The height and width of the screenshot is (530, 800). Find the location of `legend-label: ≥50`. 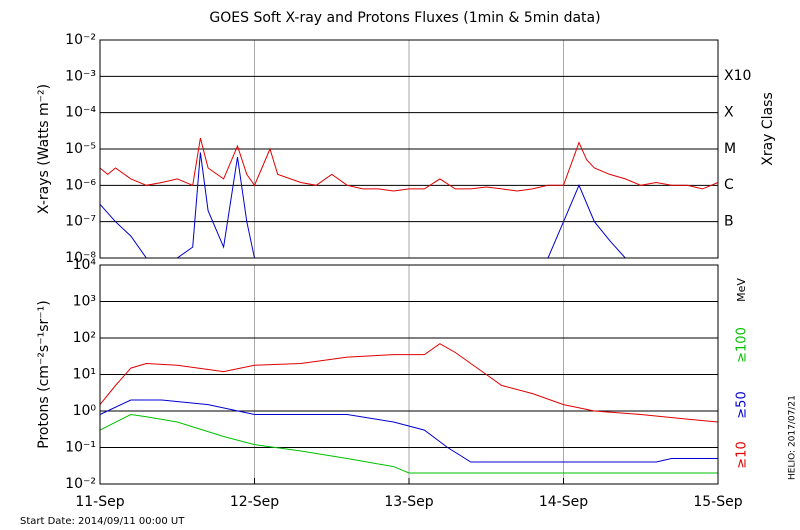

legend-label: ≥50 is located at coordinates (742, 404).